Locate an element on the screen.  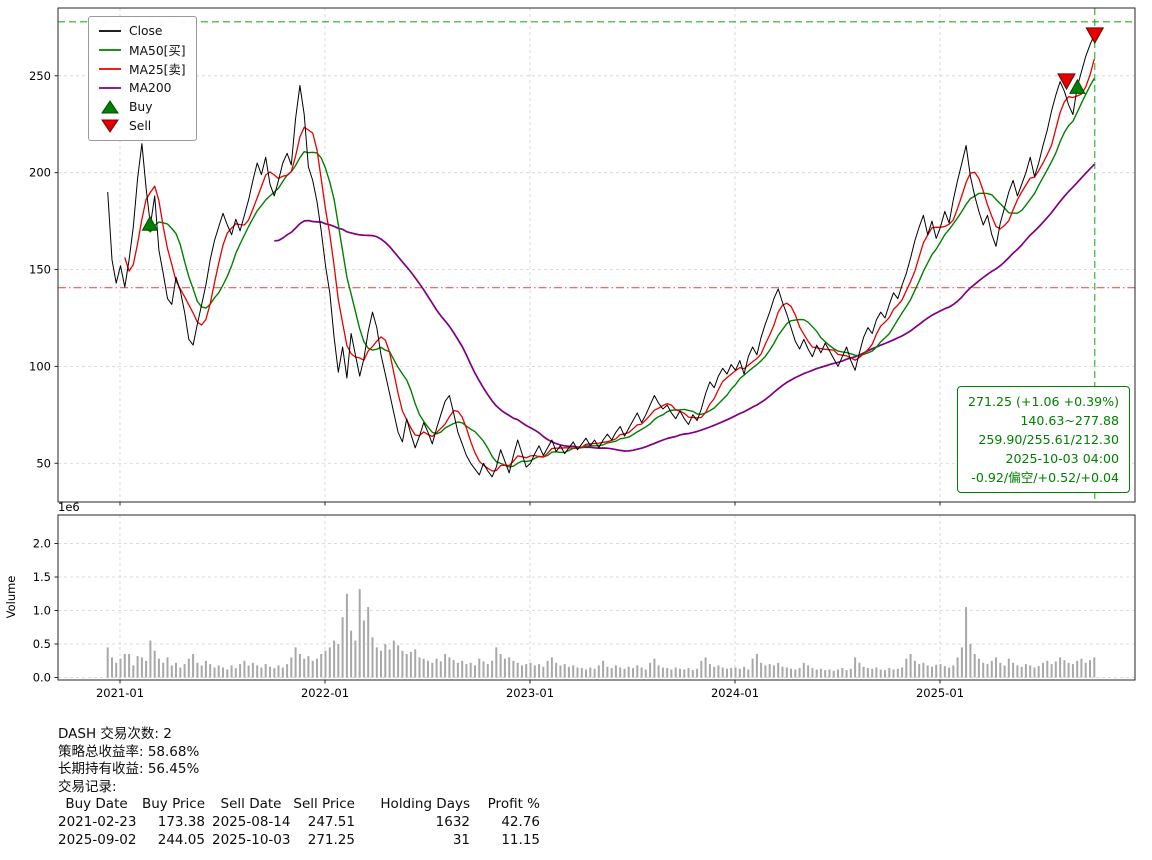
legend-item-ma200: MA200 is located at coordinates (142, 88).